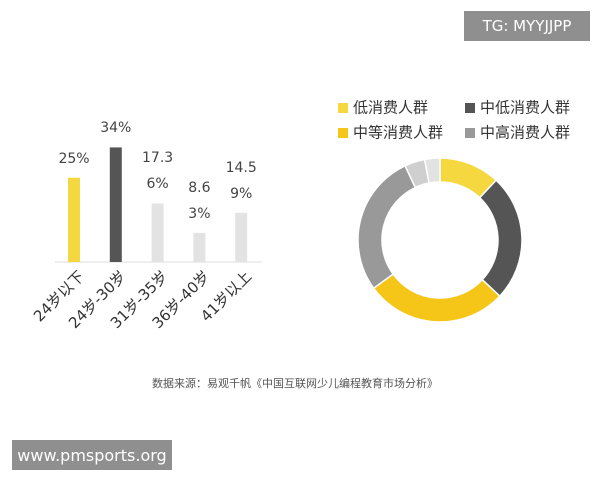 This screenshot has height=480, width=600. Describe the element at coordinates (398, 133) in the screenshot. I see `legend-label: 中等消费人群` at that location.